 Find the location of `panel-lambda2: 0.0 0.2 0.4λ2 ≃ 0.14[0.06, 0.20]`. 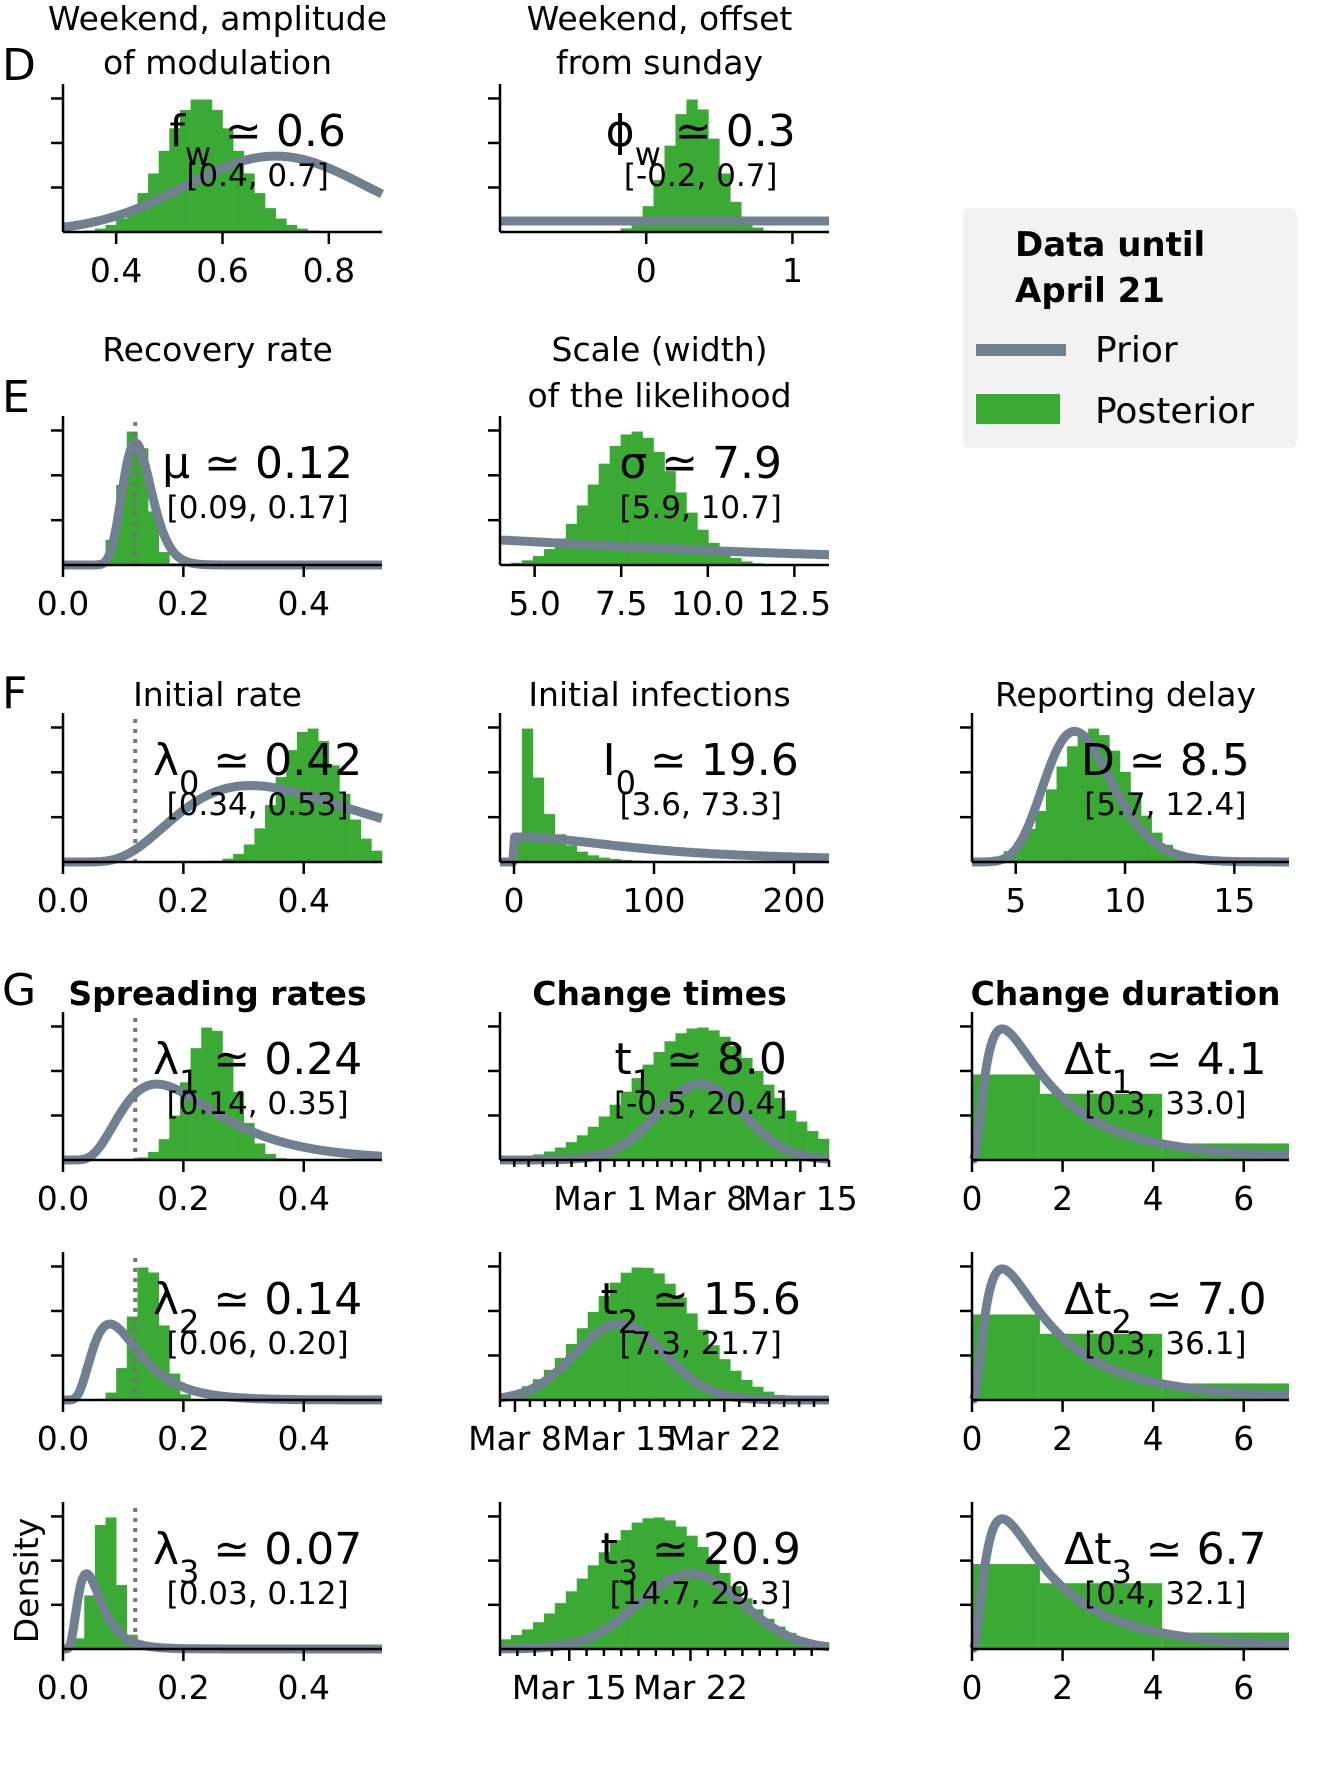

panel-lambda2: 0.0 0.2 0.4λ2 ≃ 0.14[0.06, 0.20] is located at coordinates (211, 1355).